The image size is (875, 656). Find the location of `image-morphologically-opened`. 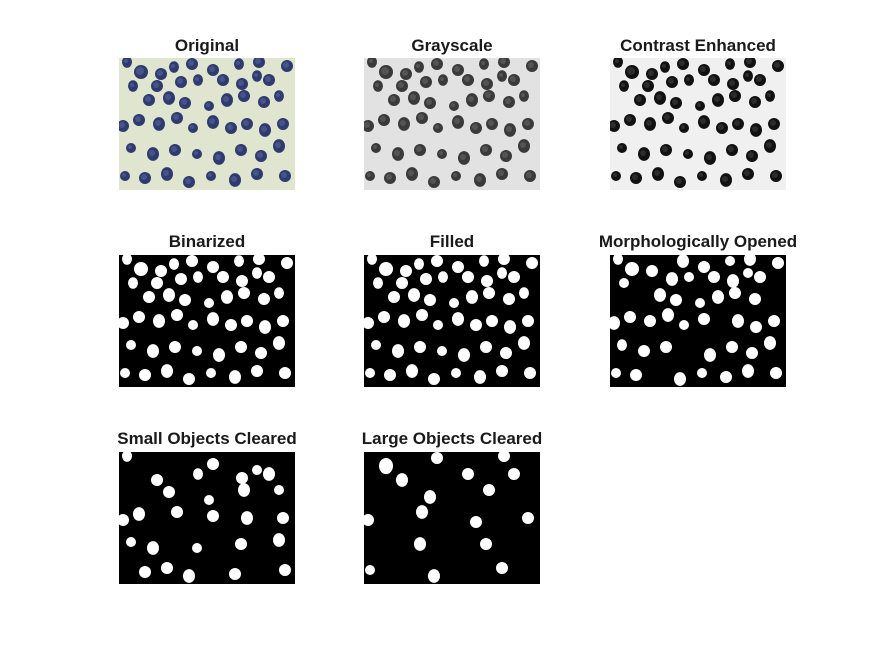

image-morphologically-opened is located at coordinates (698, 321).